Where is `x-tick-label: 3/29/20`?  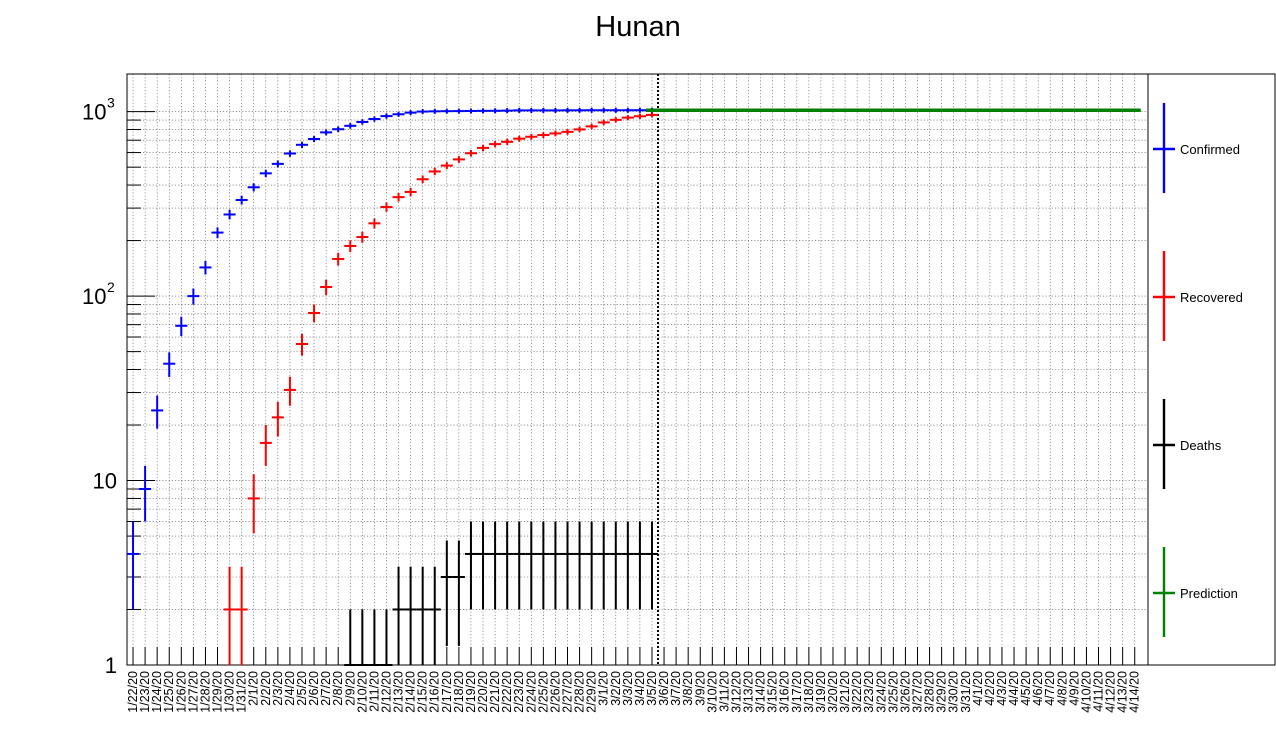
x-tick-label: 3/29/20 is located at coordinates (942, 692).